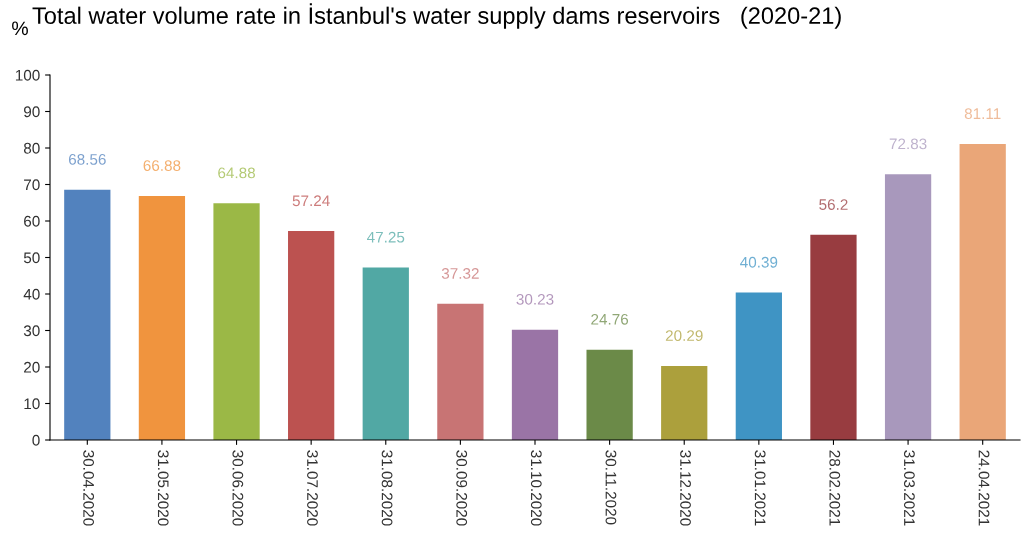 This screenshot has height=537, width=1028. I want to click on y-tick-label: 80, so click(31, 148).